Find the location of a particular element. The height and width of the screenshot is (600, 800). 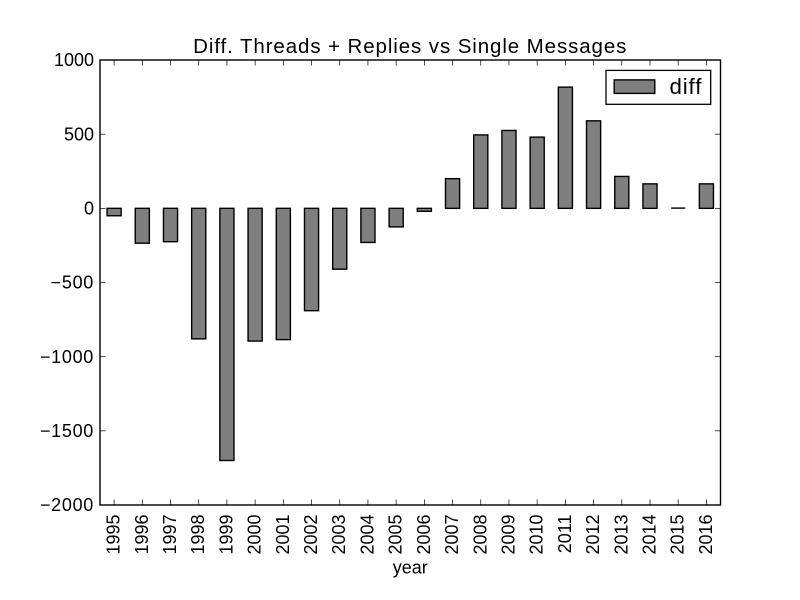

svg-text: 500 is located at coordinates (79, 134).